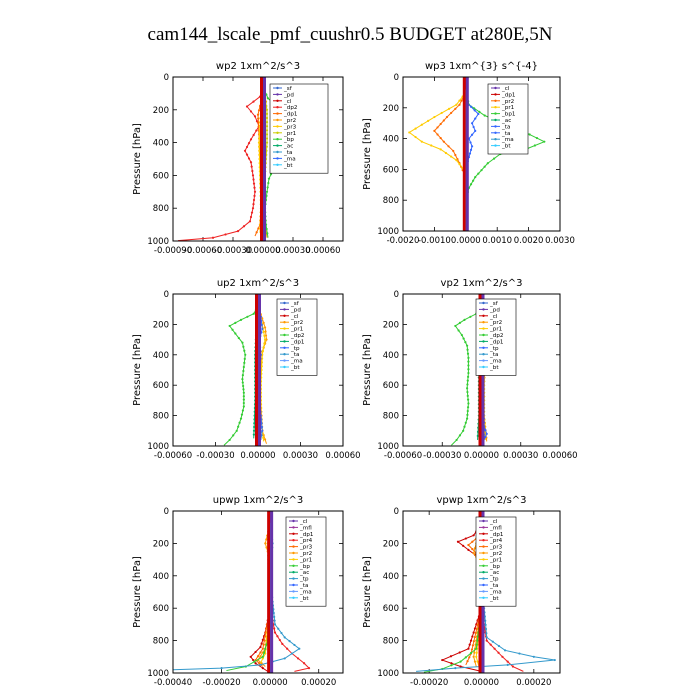 The image size is (700, 700). I want to click on legend-label: _pr3, so click(496, 548).